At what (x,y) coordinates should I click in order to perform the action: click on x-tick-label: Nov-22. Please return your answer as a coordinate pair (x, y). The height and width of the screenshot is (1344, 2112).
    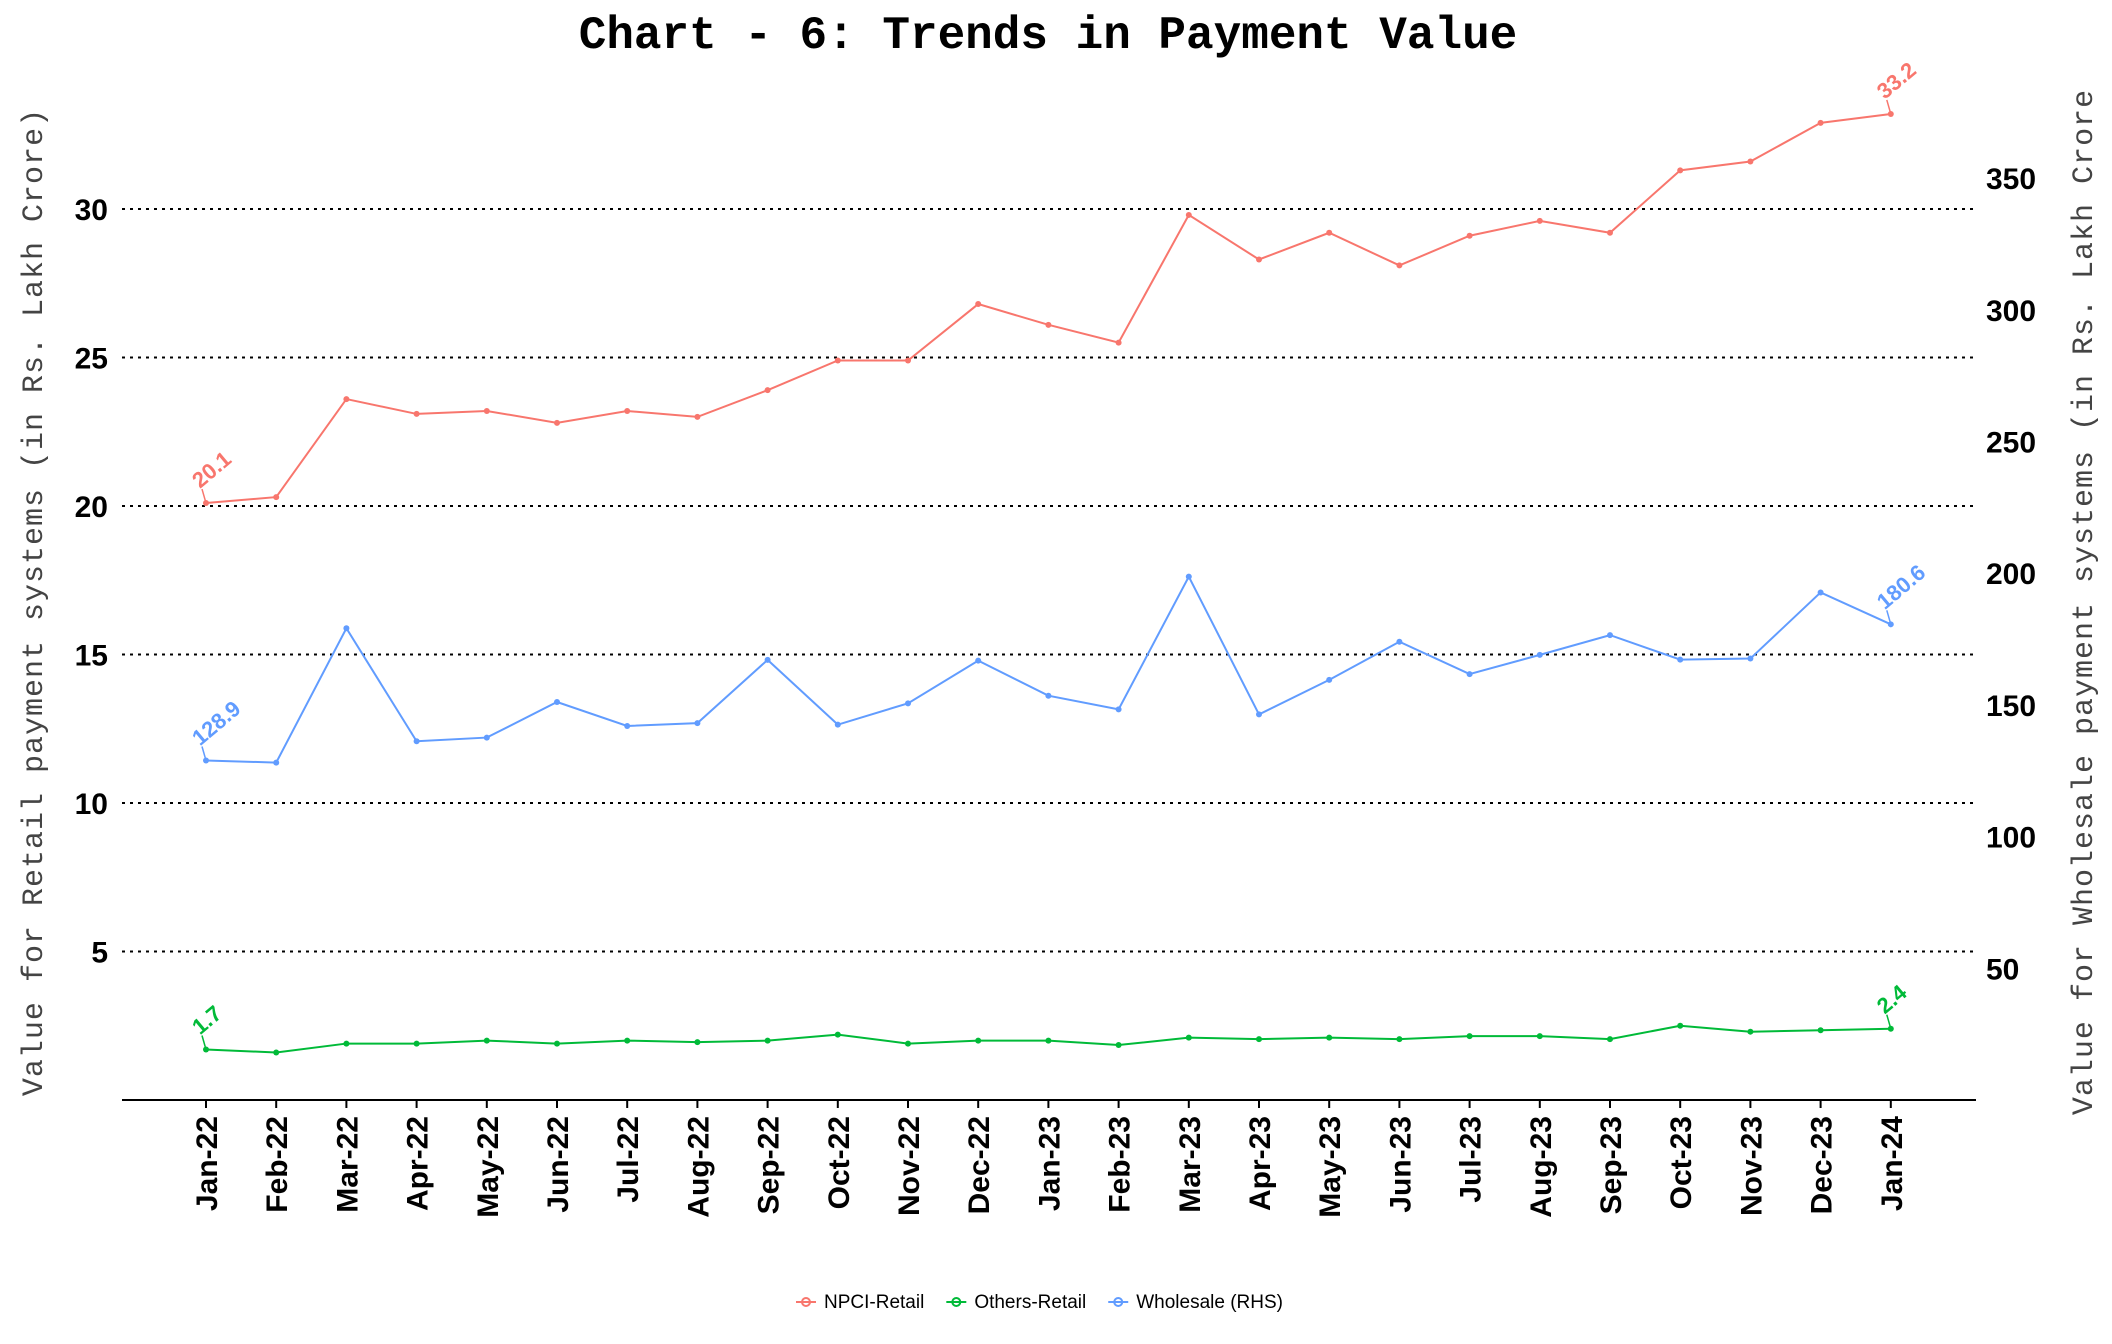
    Looking at the image, I should click on (909, 1166).